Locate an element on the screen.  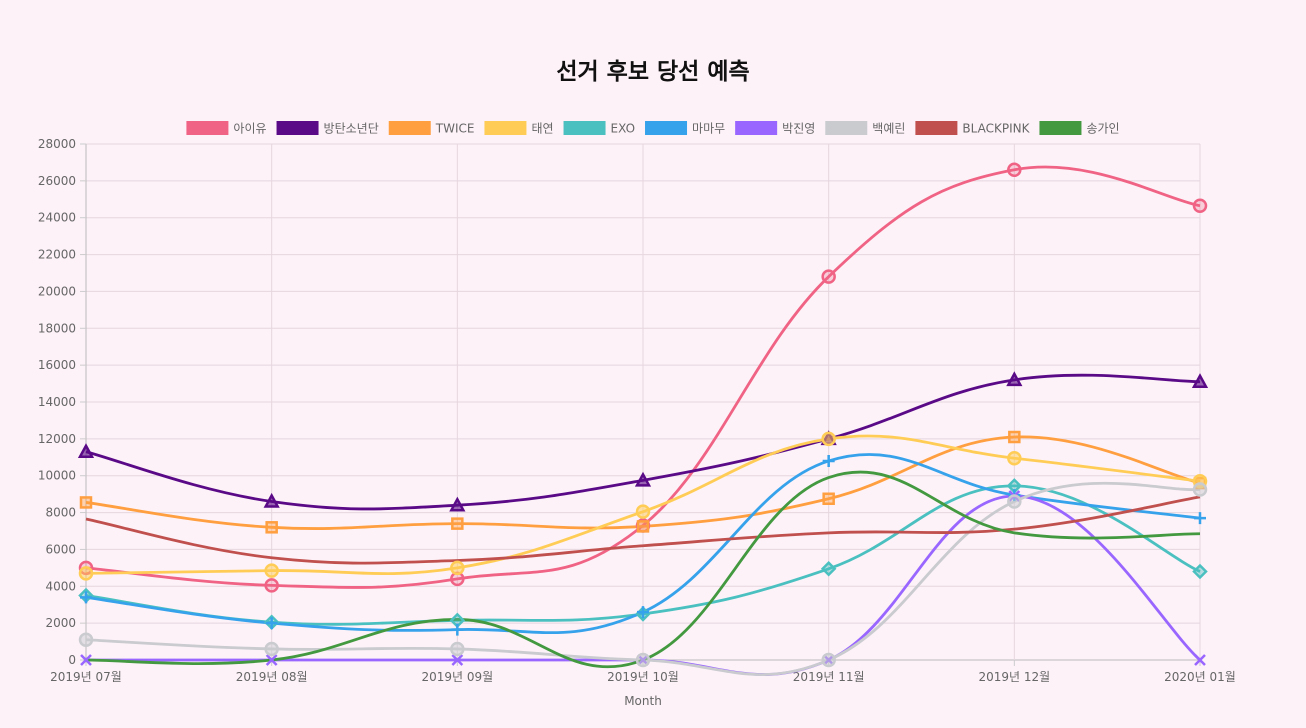
legend-label: 태연 is located at coordinates (542, 129).